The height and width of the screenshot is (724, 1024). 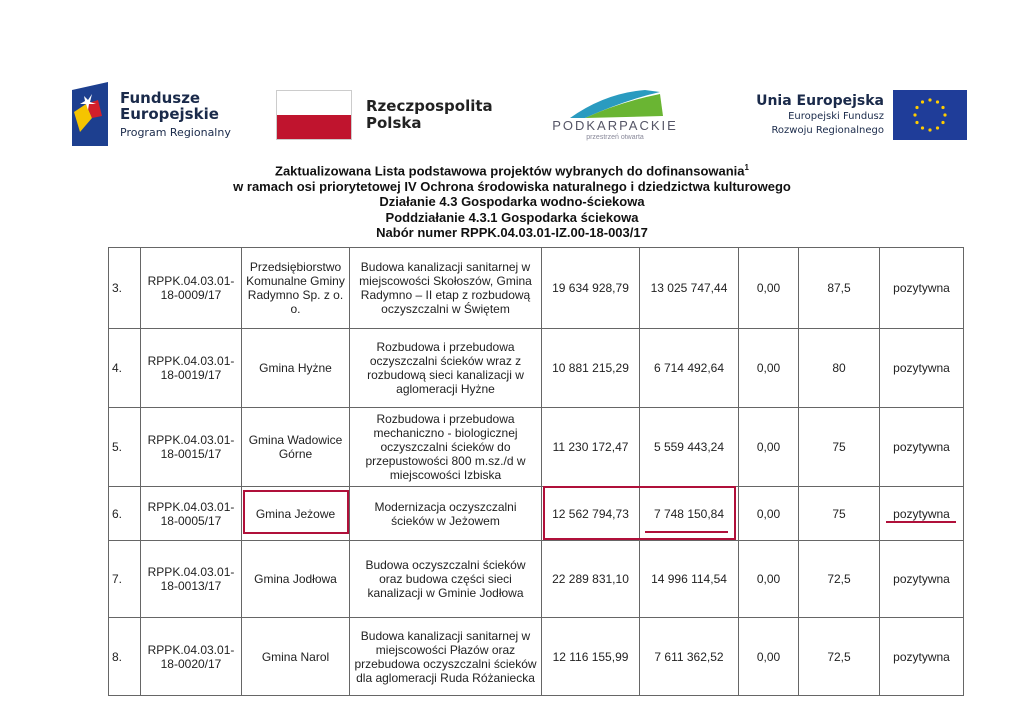 I want to click on cell-total: 12 116 155,99, so click(x=590, y=656).